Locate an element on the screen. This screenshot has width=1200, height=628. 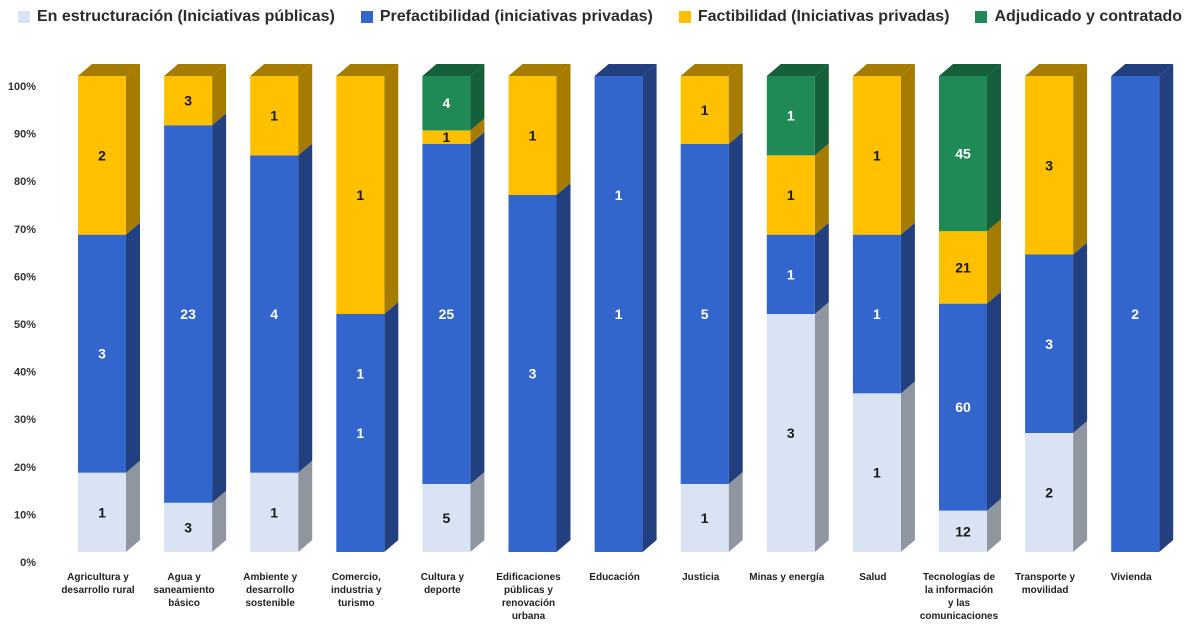
data-label: 45 is located at coordinates (963, 154).